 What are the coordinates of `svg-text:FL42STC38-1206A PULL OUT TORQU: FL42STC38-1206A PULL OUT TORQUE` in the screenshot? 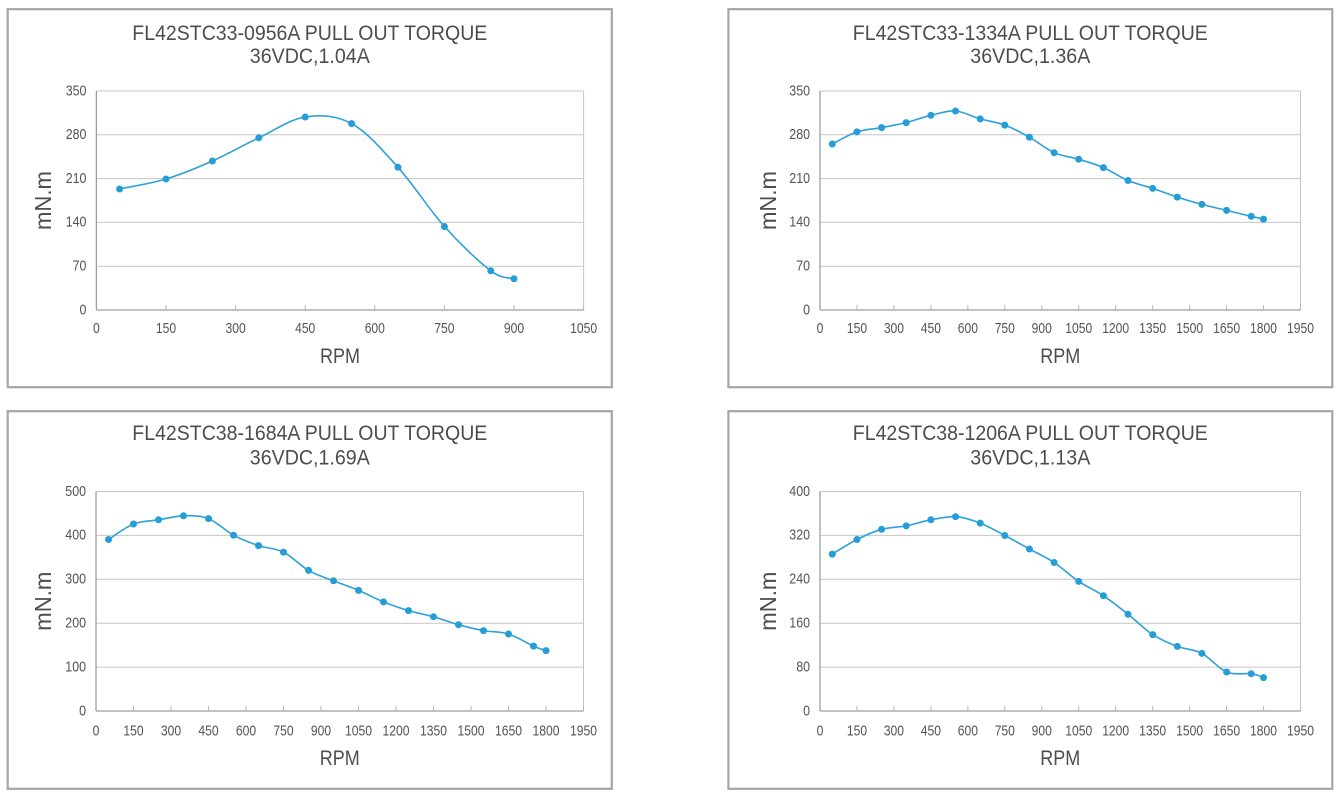 It's located at (1030, 433).